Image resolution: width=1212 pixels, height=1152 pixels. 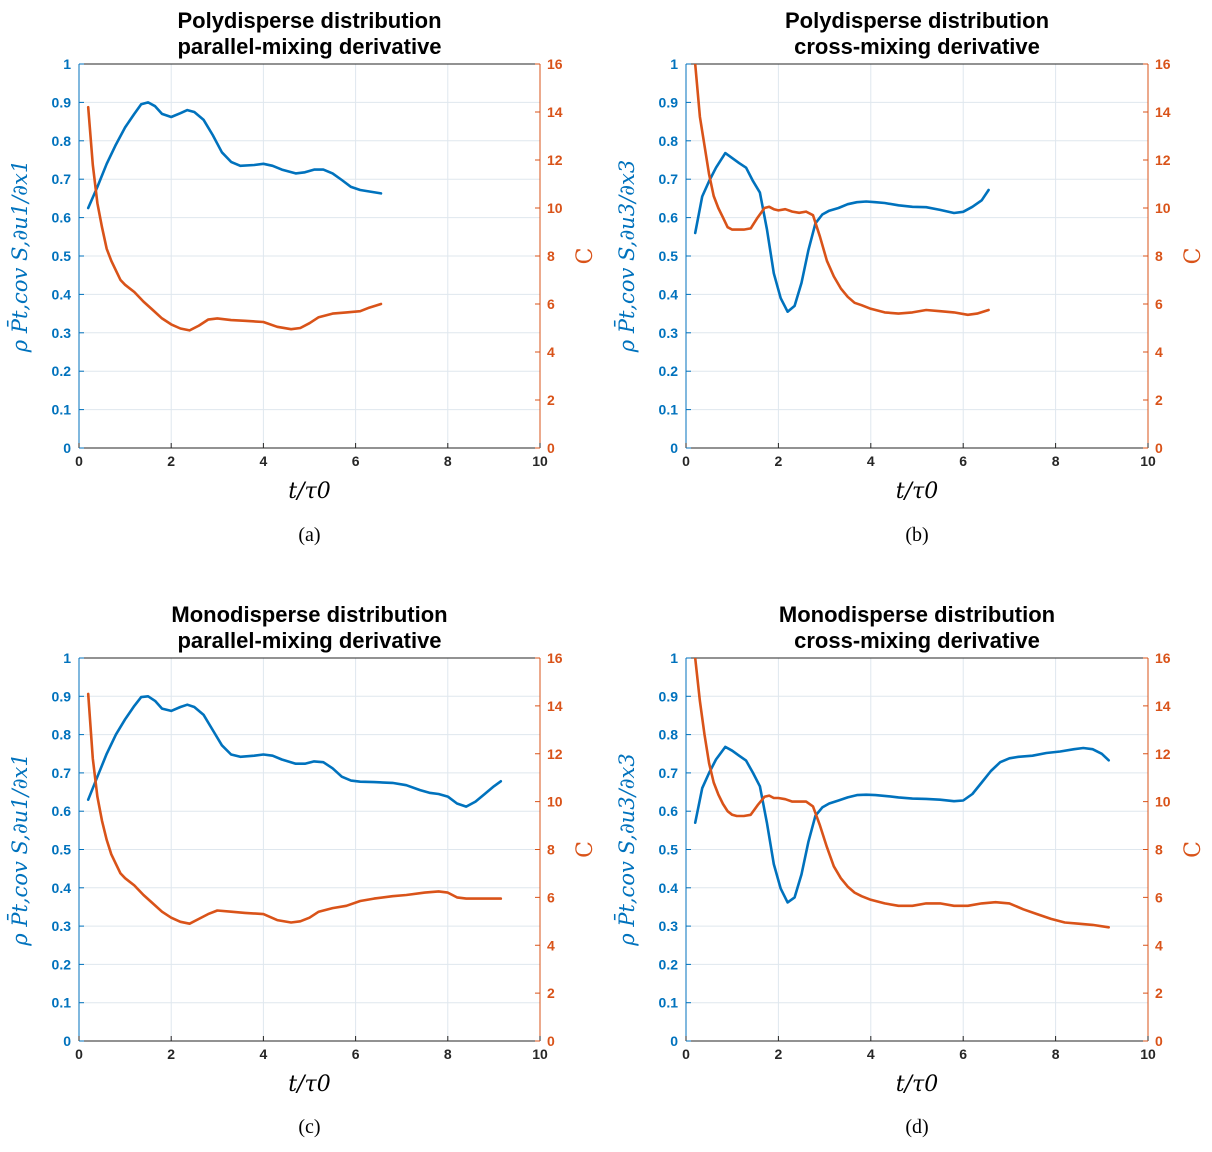 I want to click on panel-label: (a), so click(x=309, y=535).